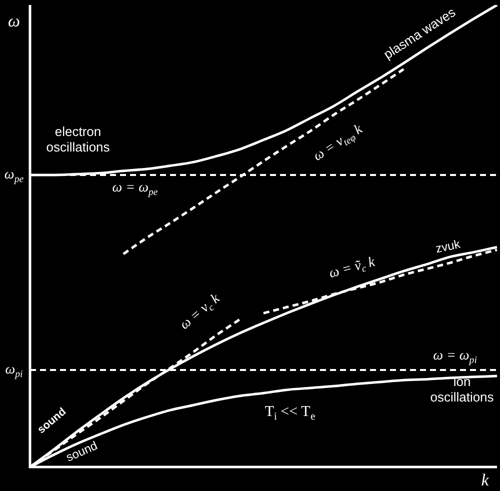 This screenshot has height=491, width=500. What do you see at coordinates (353, 268) in the screenshot?
I see `text: ω = ṽc k` at bounding box center [353, 268].